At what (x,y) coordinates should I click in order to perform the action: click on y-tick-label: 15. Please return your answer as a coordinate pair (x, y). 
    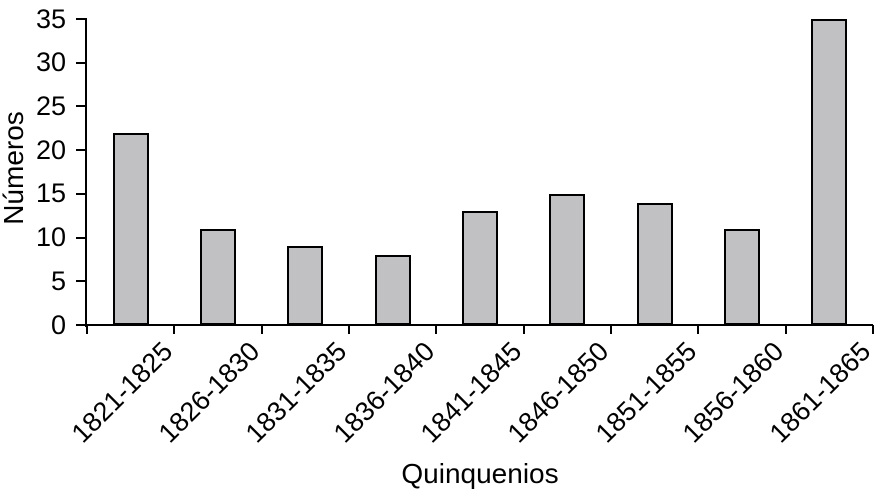
    Looking at the image, I should click on (50, 193).